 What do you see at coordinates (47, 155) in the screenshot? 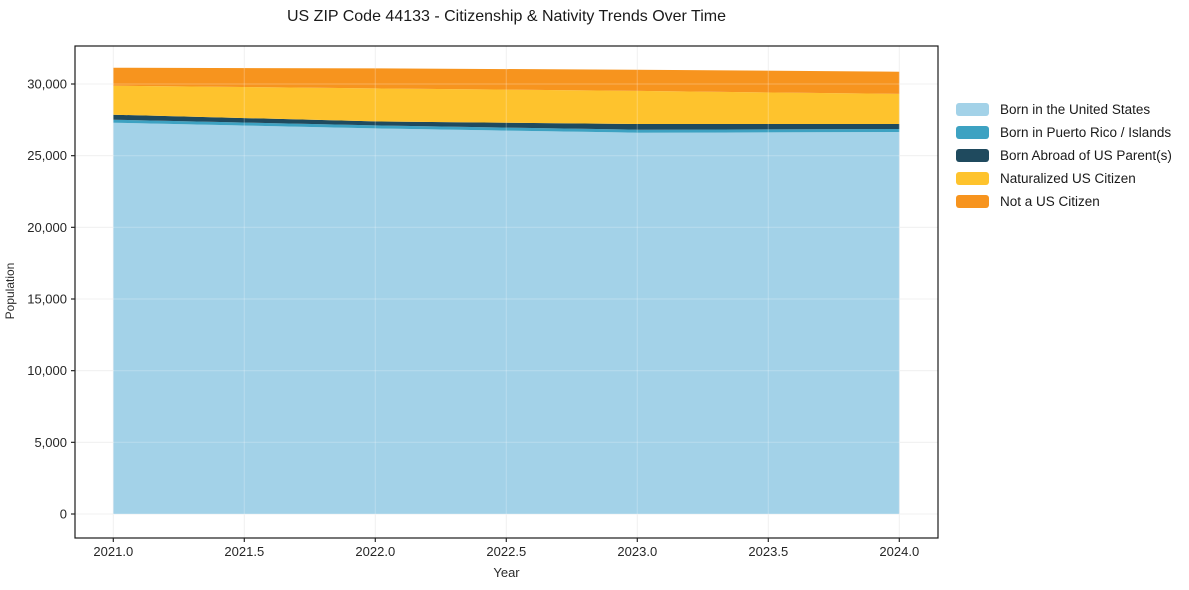
I see `y-tick-label: 25,000` at bounding box center [47, 155].